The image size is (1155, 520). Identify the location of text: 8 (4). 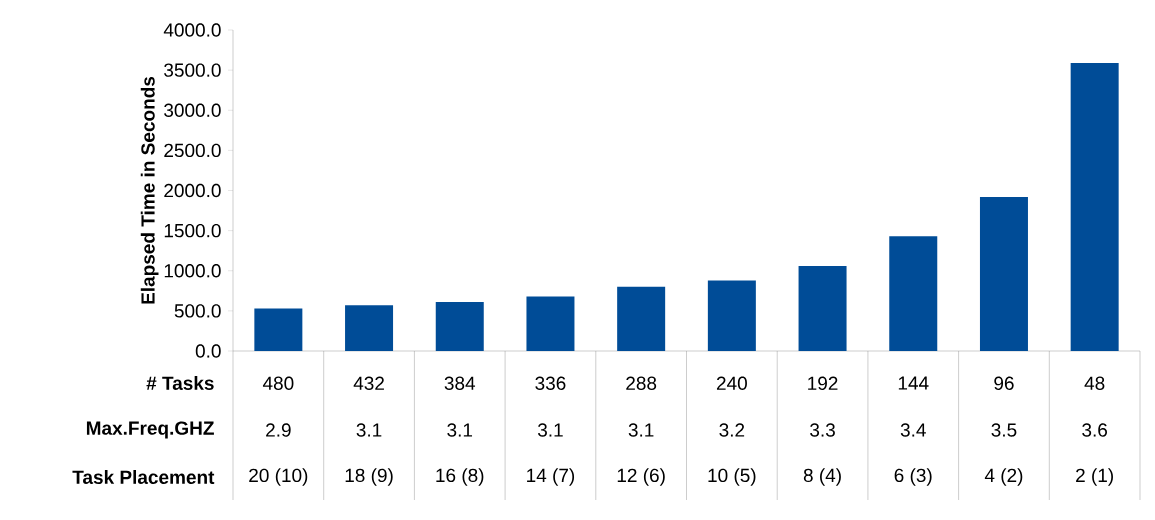
(822, 477).